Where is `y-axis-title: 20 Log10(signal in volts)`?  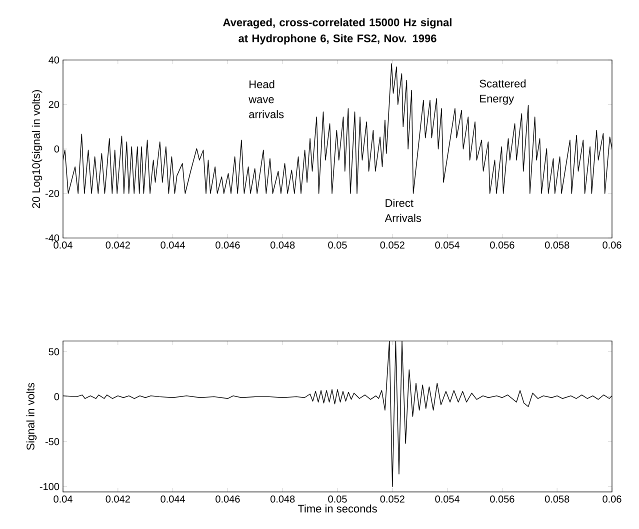
y-axis-title: 20 Log10(signal in volts) is located at coordinates (37, 149).